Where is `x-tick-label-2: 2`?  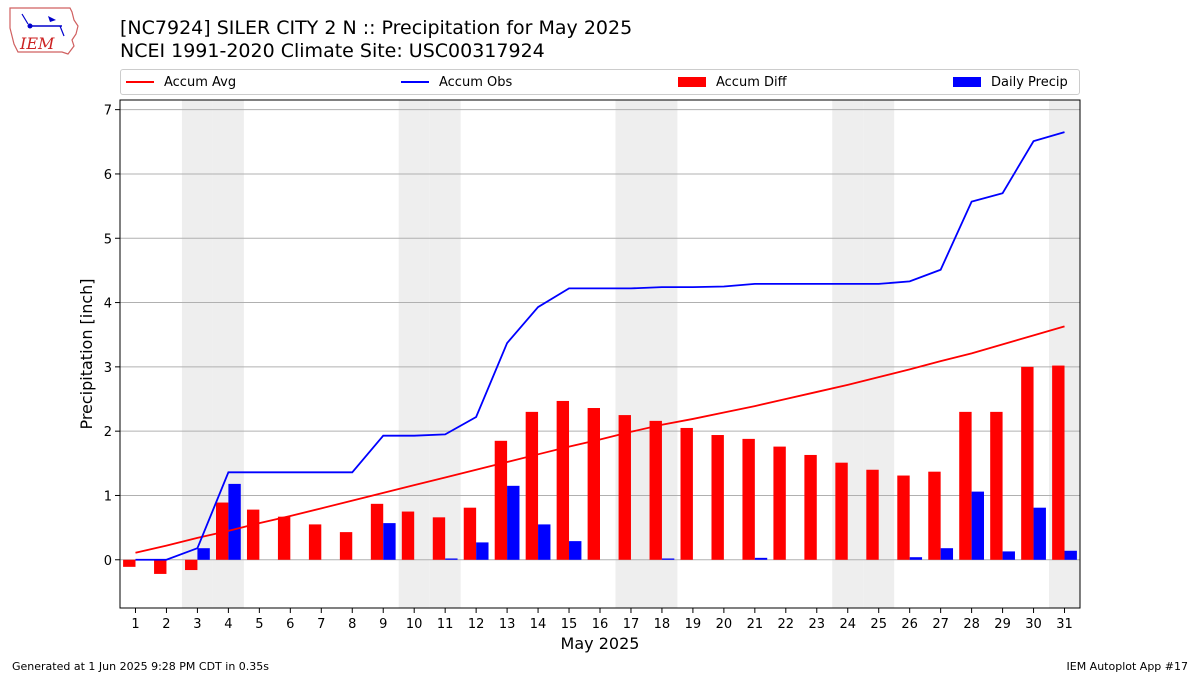
x-tick-label-2: 2 is located at coordinates (166, 624).